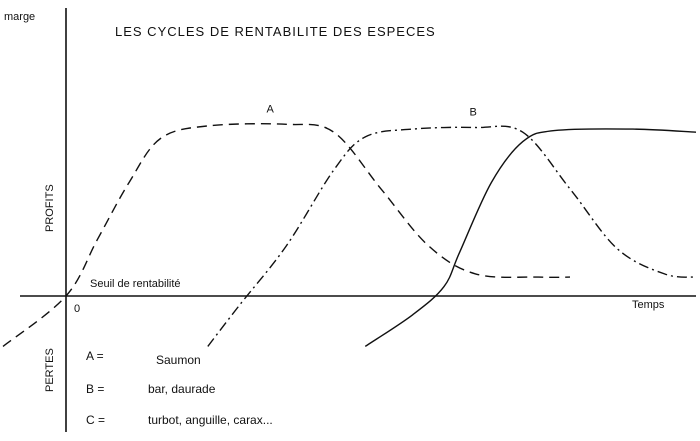  What do you see at coordinates (648, 305) in the screenshot?
I see `x-axis-label: Temps` at bounding box center [648, 305].